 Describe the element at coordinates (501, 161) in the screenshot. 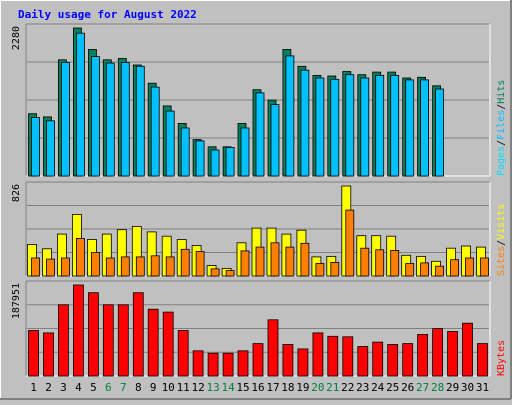

I see `panel-hits-legend-item-0: Pages` at that location.